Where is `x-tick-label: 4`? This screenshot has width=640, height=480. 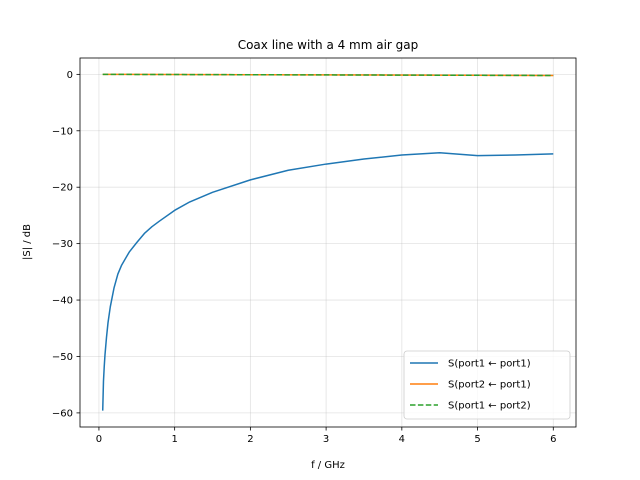
x-tick-label: 4 is located at coordinates (402, 439).